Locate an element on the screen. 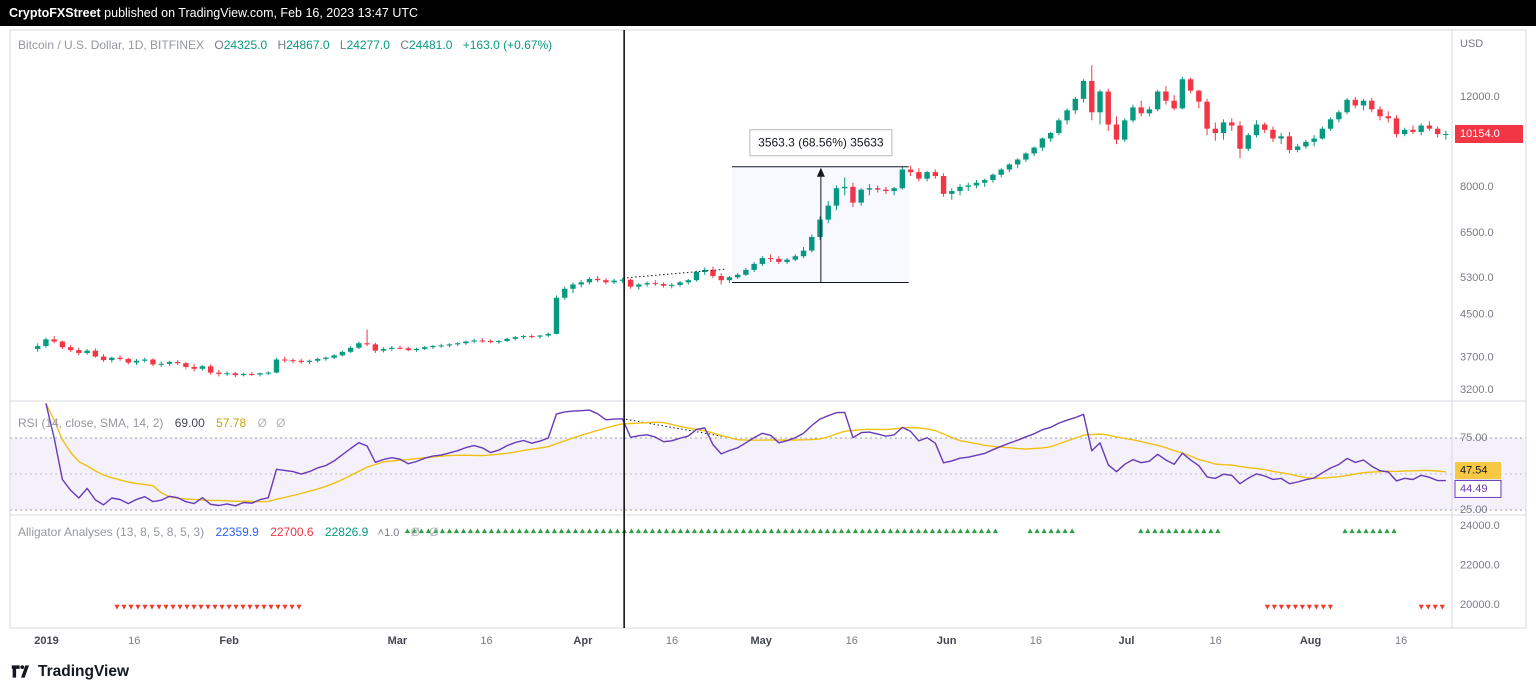 This screenshot has width=1536, height=691. measure-label: 3563.3 (68.56%) 35633 is located at coordinates (821, 143).